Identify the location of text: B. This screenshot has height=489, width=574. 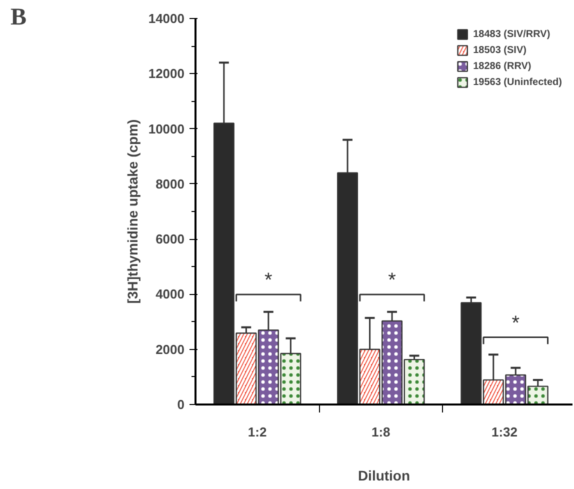
(18, 17).